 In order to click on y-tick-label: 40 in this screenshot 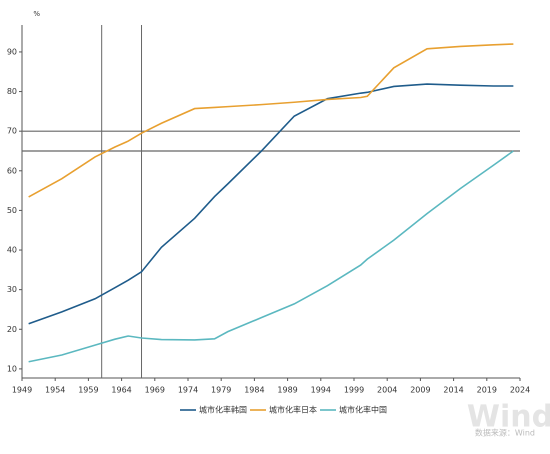, I will do `click(12, 250)`.